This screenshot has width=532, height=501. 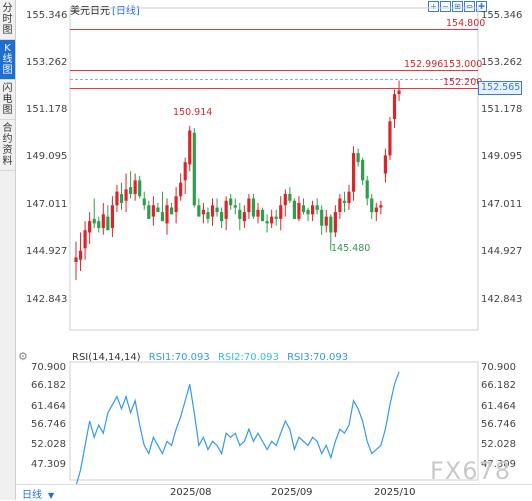 I want to click on rsi-axis-right-label: 66.182, so click(x=498, y=385).